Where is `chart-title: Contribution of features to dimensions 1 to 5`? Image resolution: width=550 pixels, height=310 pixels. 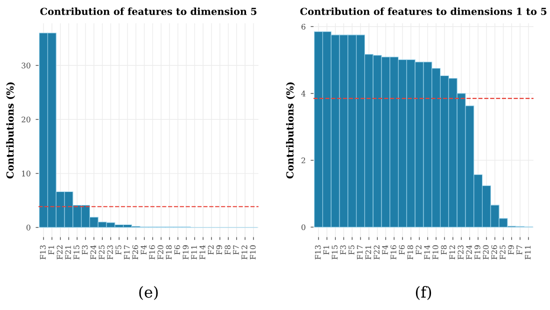
chart-title: Contribution of features to dimensions 1 to 5 is located at coordinates (423, 12).